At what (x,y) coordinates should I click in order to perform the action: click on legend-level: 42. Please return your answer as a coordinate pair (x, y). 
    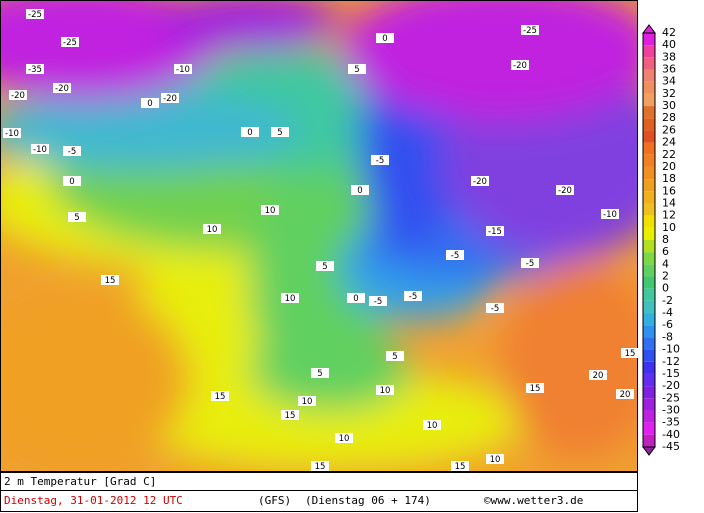
    Looking at the image, I should click on (669, 32).